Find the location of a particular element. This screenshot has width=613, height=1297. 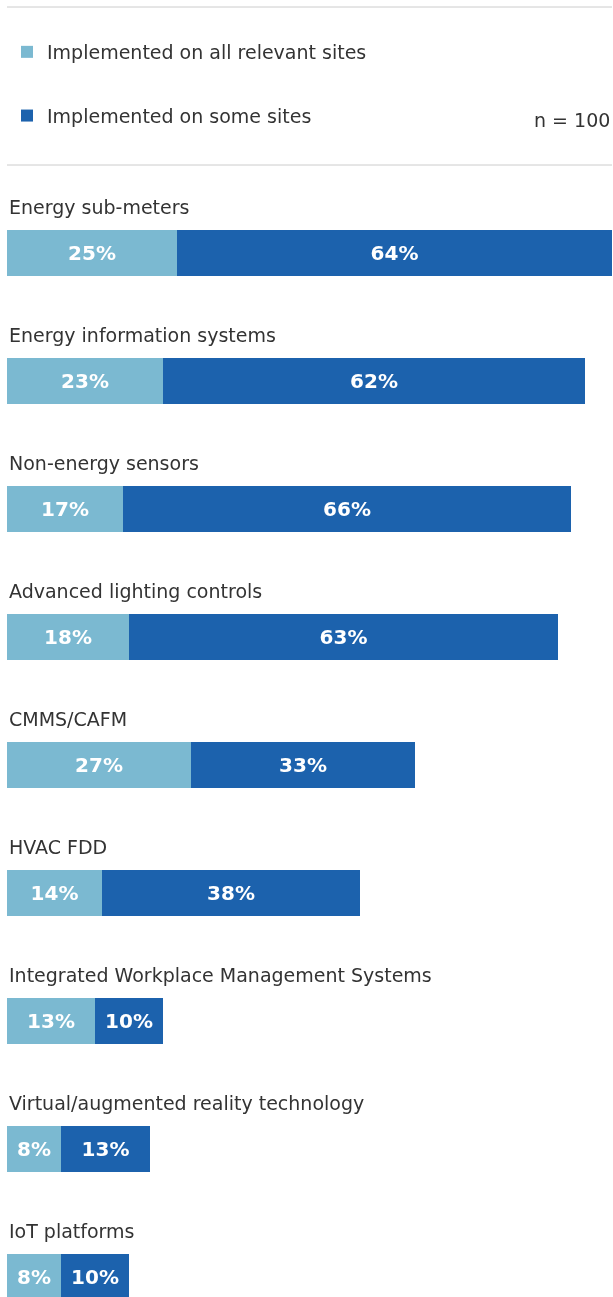

data-label: 23% is located at coordinates (85, 381).